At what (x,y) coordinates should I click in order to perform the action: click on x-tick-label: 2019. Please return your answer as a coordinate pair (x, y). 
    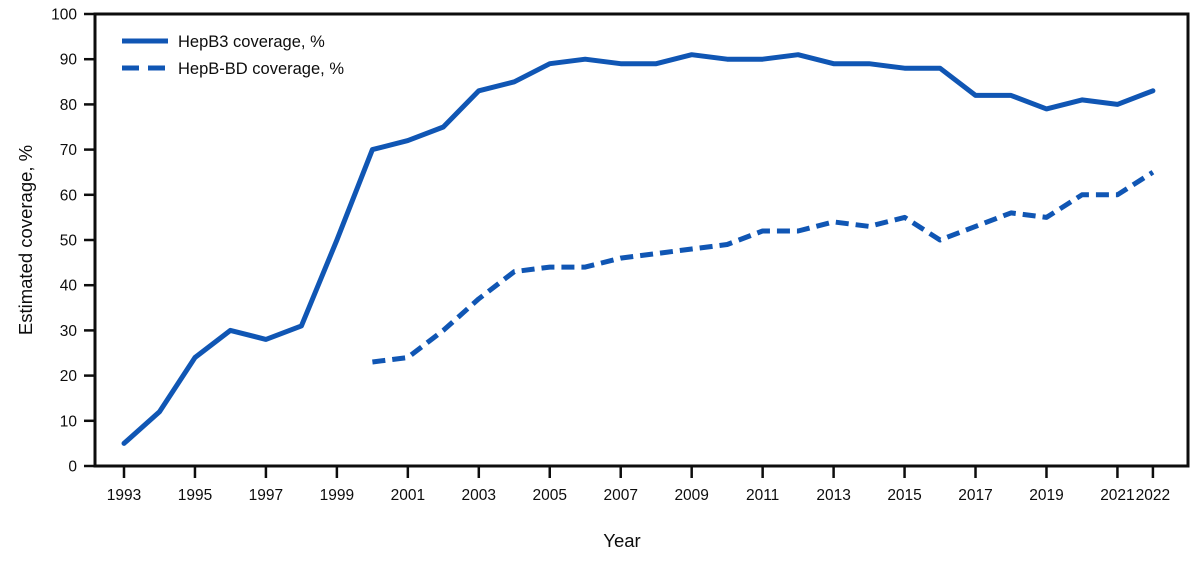
    Looking at the image, I should click on (1046, 495).